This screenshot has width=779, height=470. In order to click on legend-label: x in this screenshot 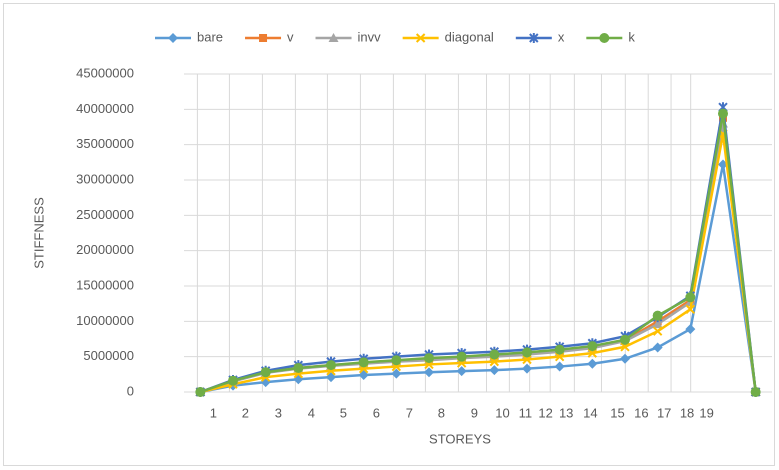, I will do `click(561, 36)`.